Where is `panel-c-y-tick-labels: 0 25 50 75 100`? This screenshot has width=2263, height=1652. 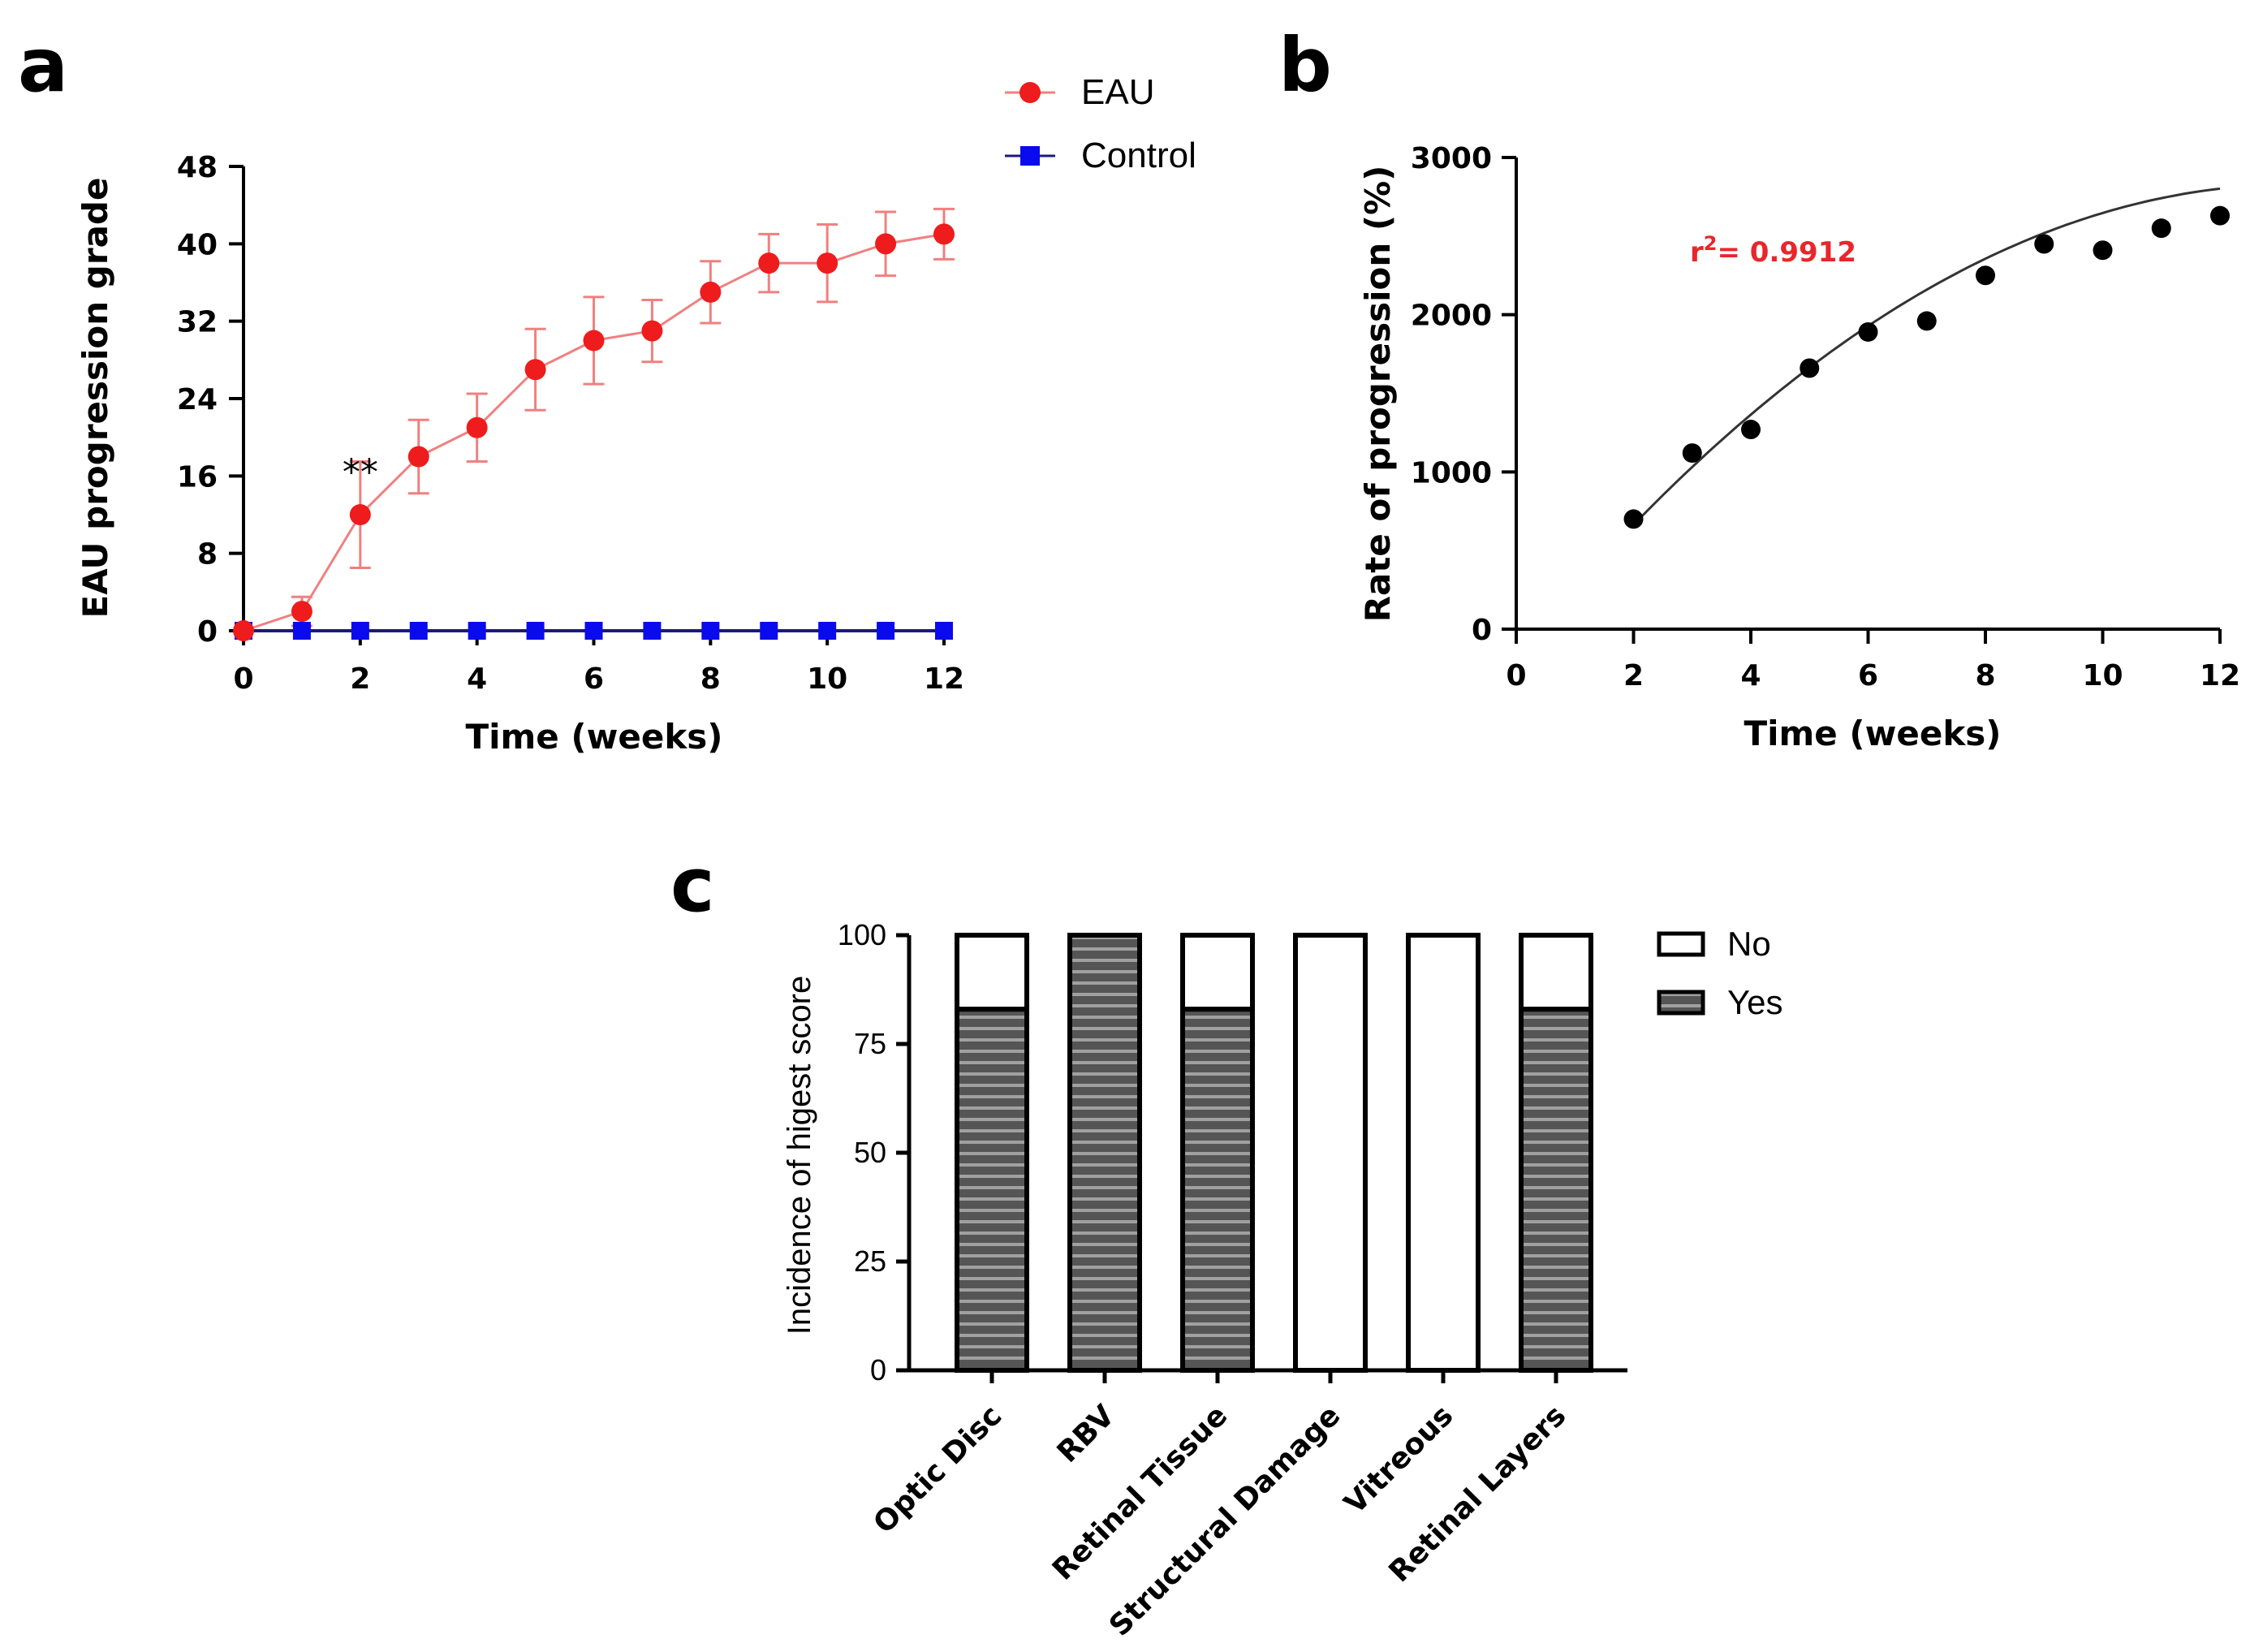
panel-c-y-tick-labels: 0 25 50 75 100 is located at coordinates (862, 1152).